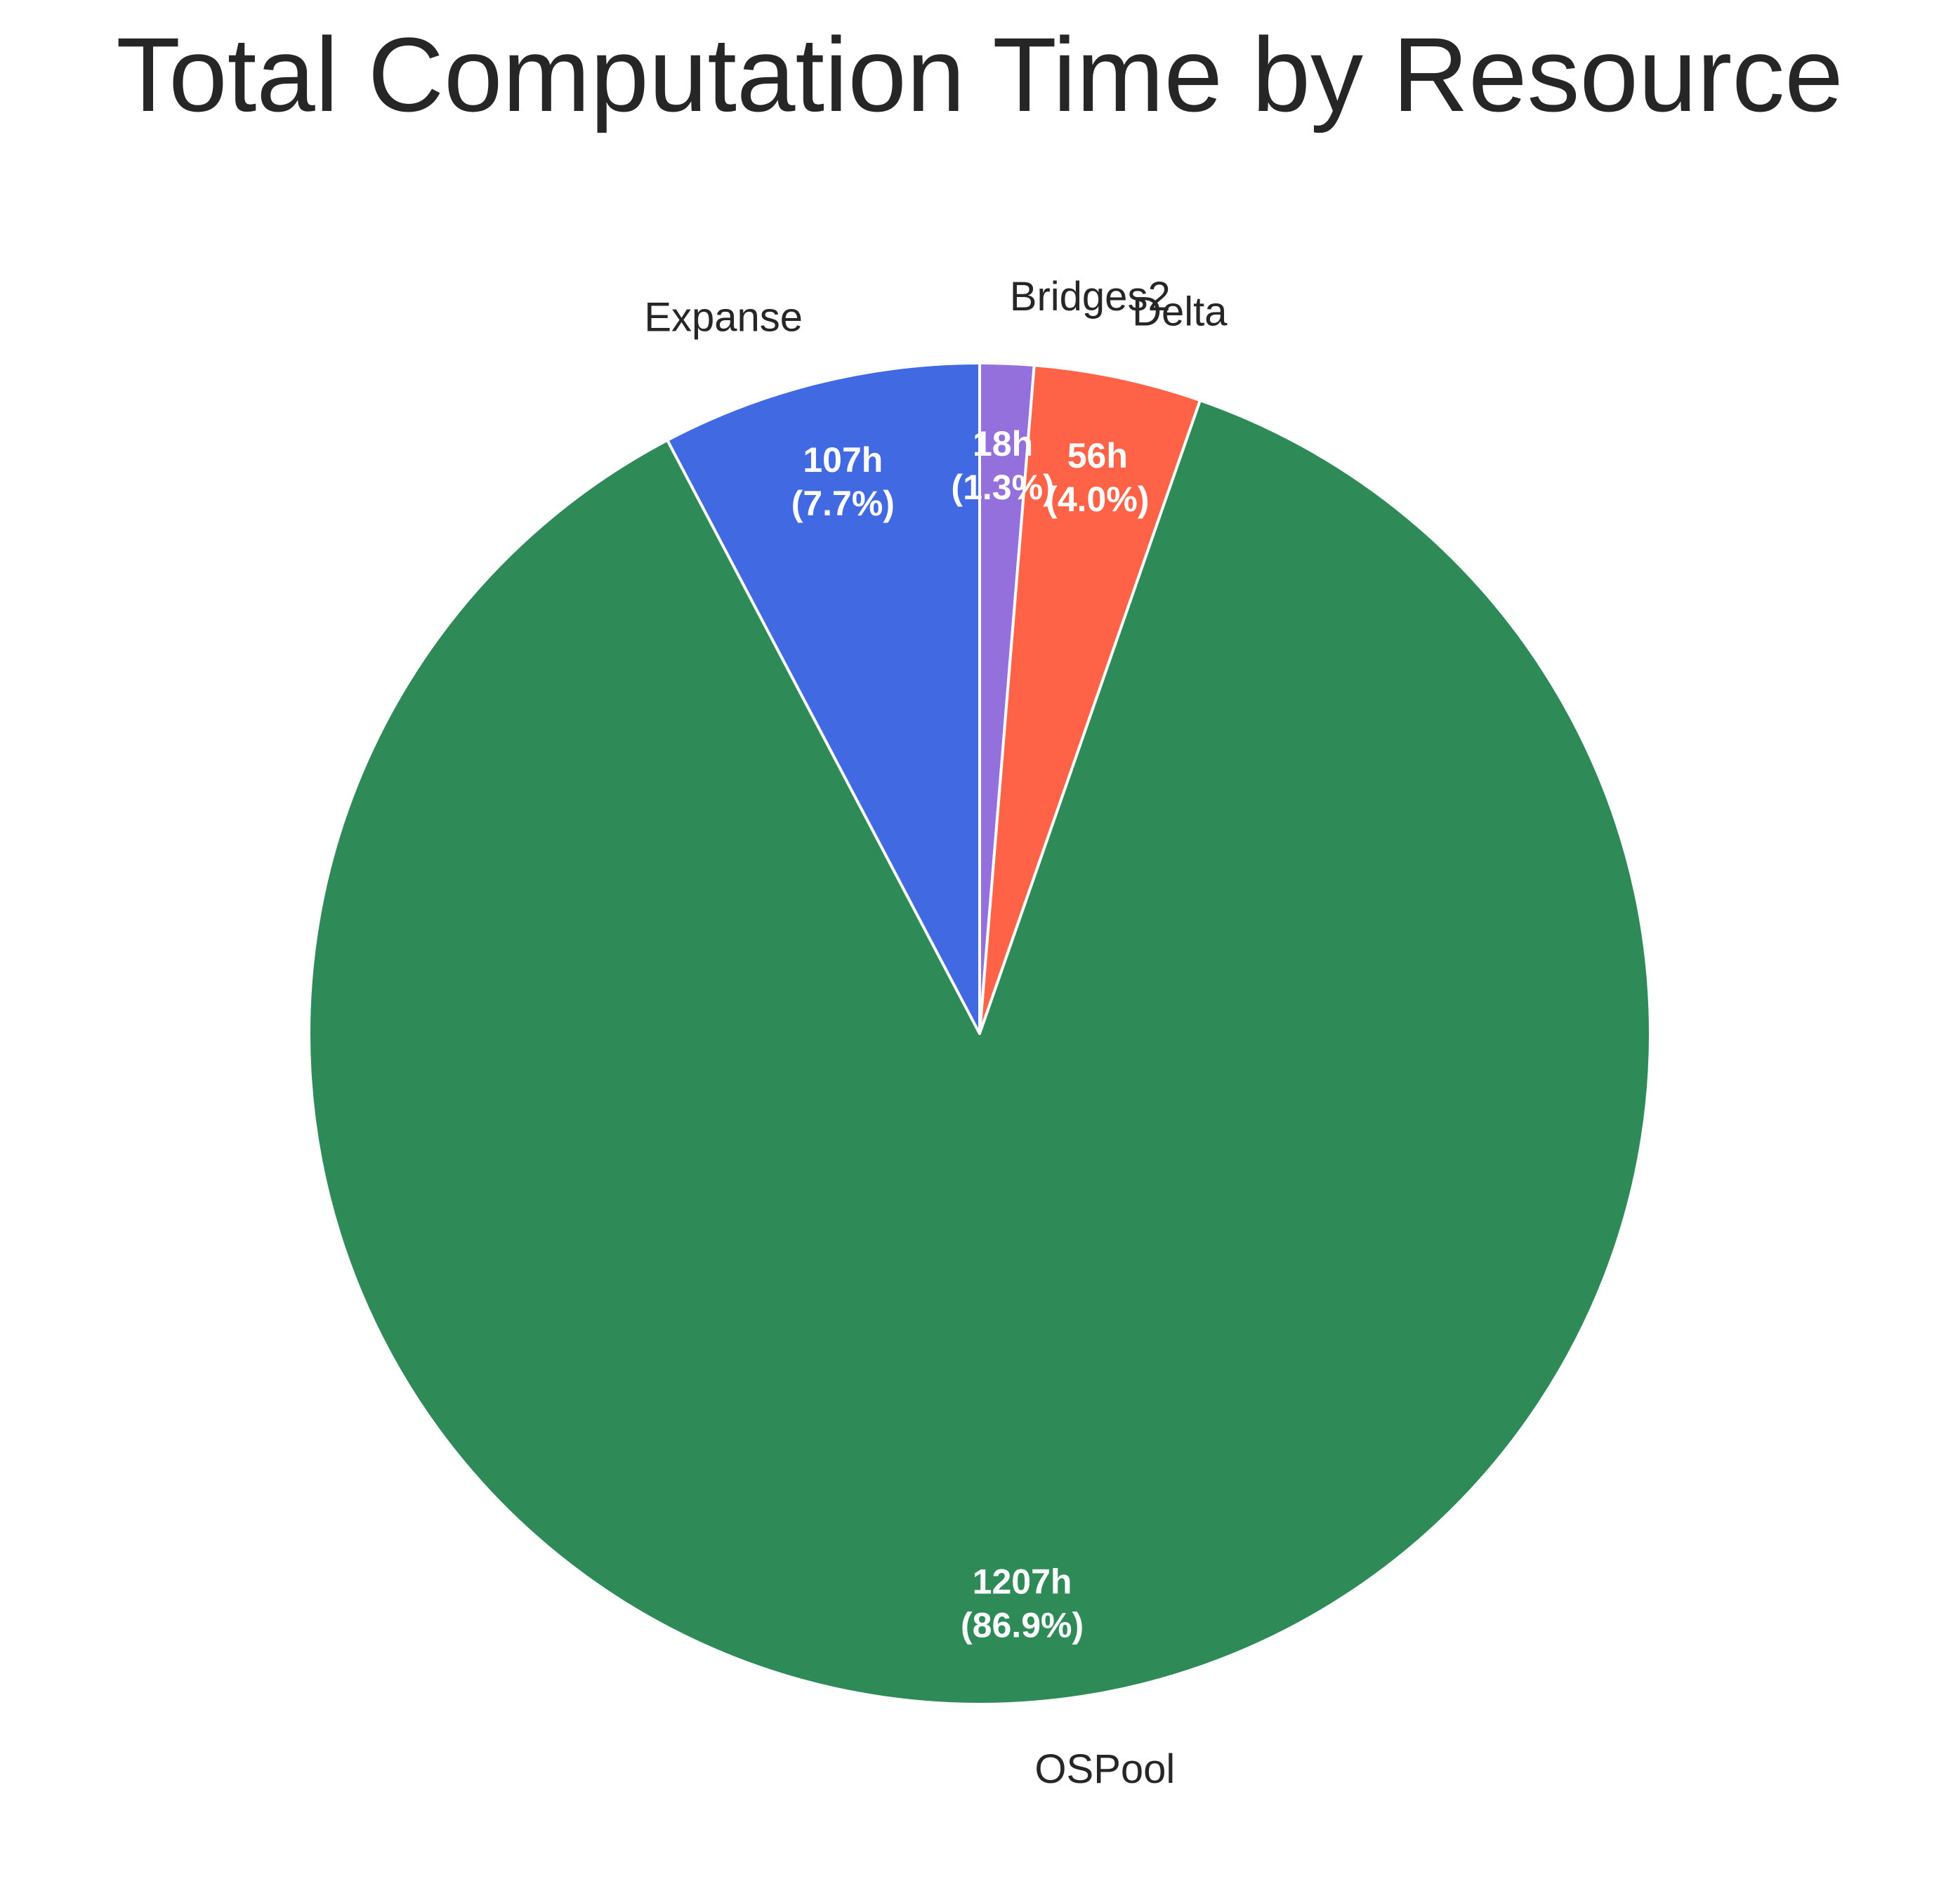  What do you see at coordinates (723, 318) in the screenshot?
I see `slice-label-expanse: Expanse` at bounding box center [723, 318].